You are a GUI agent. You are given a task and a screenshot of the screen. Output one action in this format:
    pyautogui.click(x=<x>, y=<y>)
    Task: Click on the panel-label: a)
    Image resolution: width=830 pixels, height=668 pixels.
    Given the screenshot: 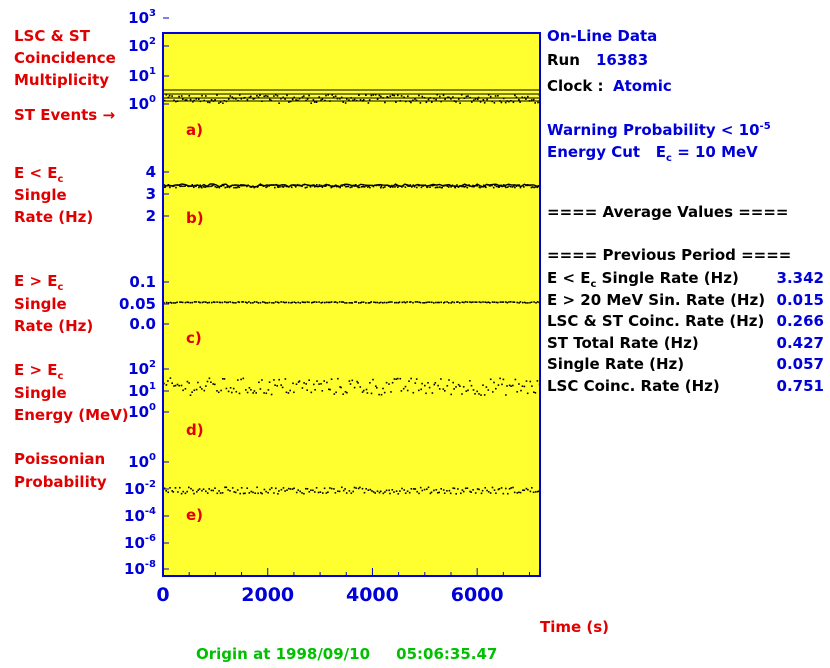 What is the action you would take?
    pyautogui.click(x=194, y=130)
    